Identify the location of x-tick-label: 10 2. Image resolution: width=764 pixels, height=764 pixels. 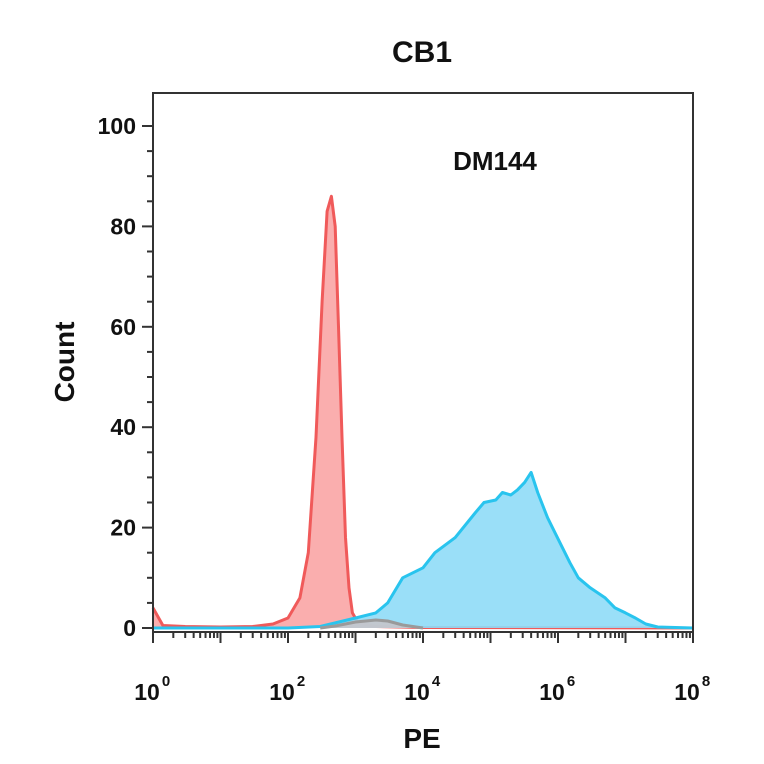
(287, 689).